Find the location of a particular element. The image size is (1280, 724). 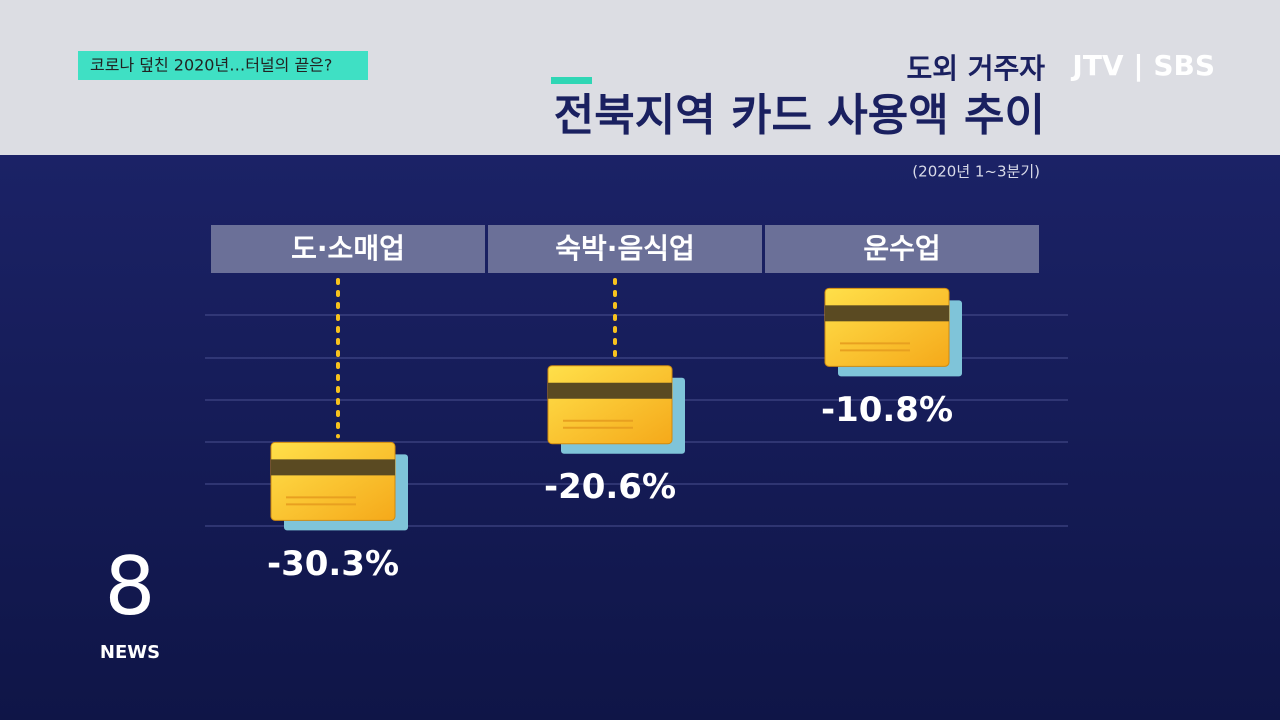

accent is located at coordinates (571, 80).